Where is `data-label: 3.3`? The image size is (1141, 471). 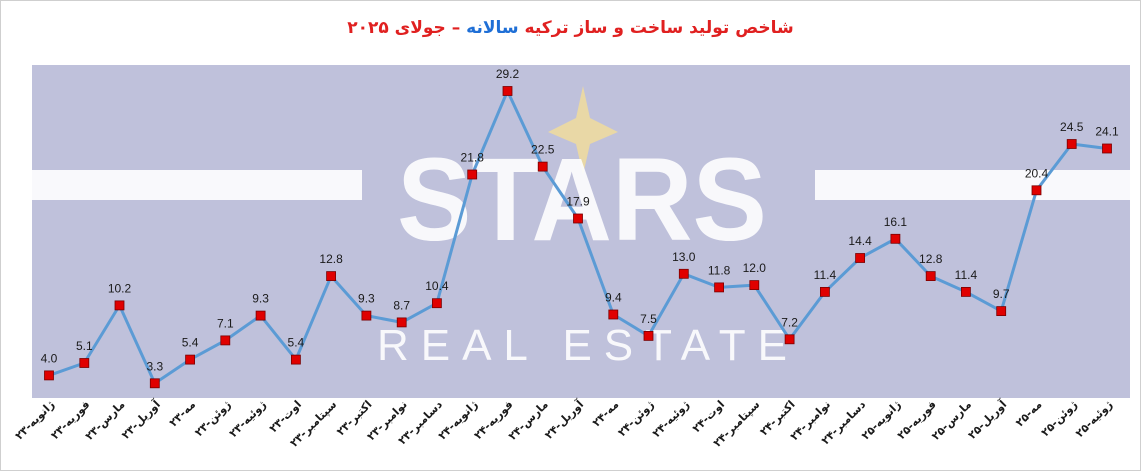
data-label: 3.3 is located at coordinates (154, 366).